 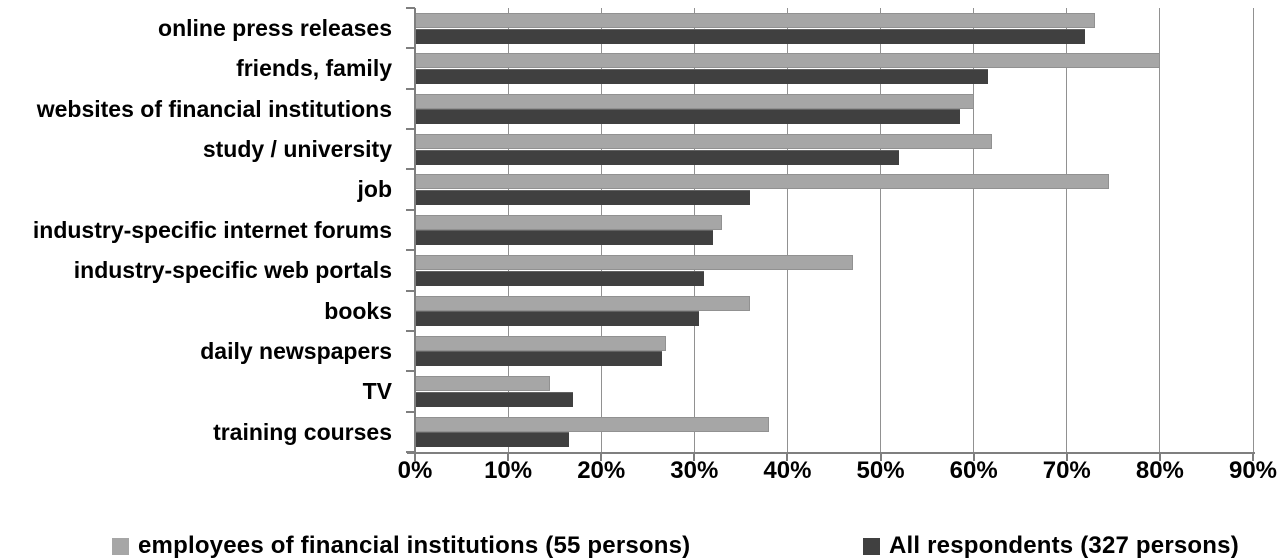 I want to click on value-axis-line, so click(x=831, y=453).